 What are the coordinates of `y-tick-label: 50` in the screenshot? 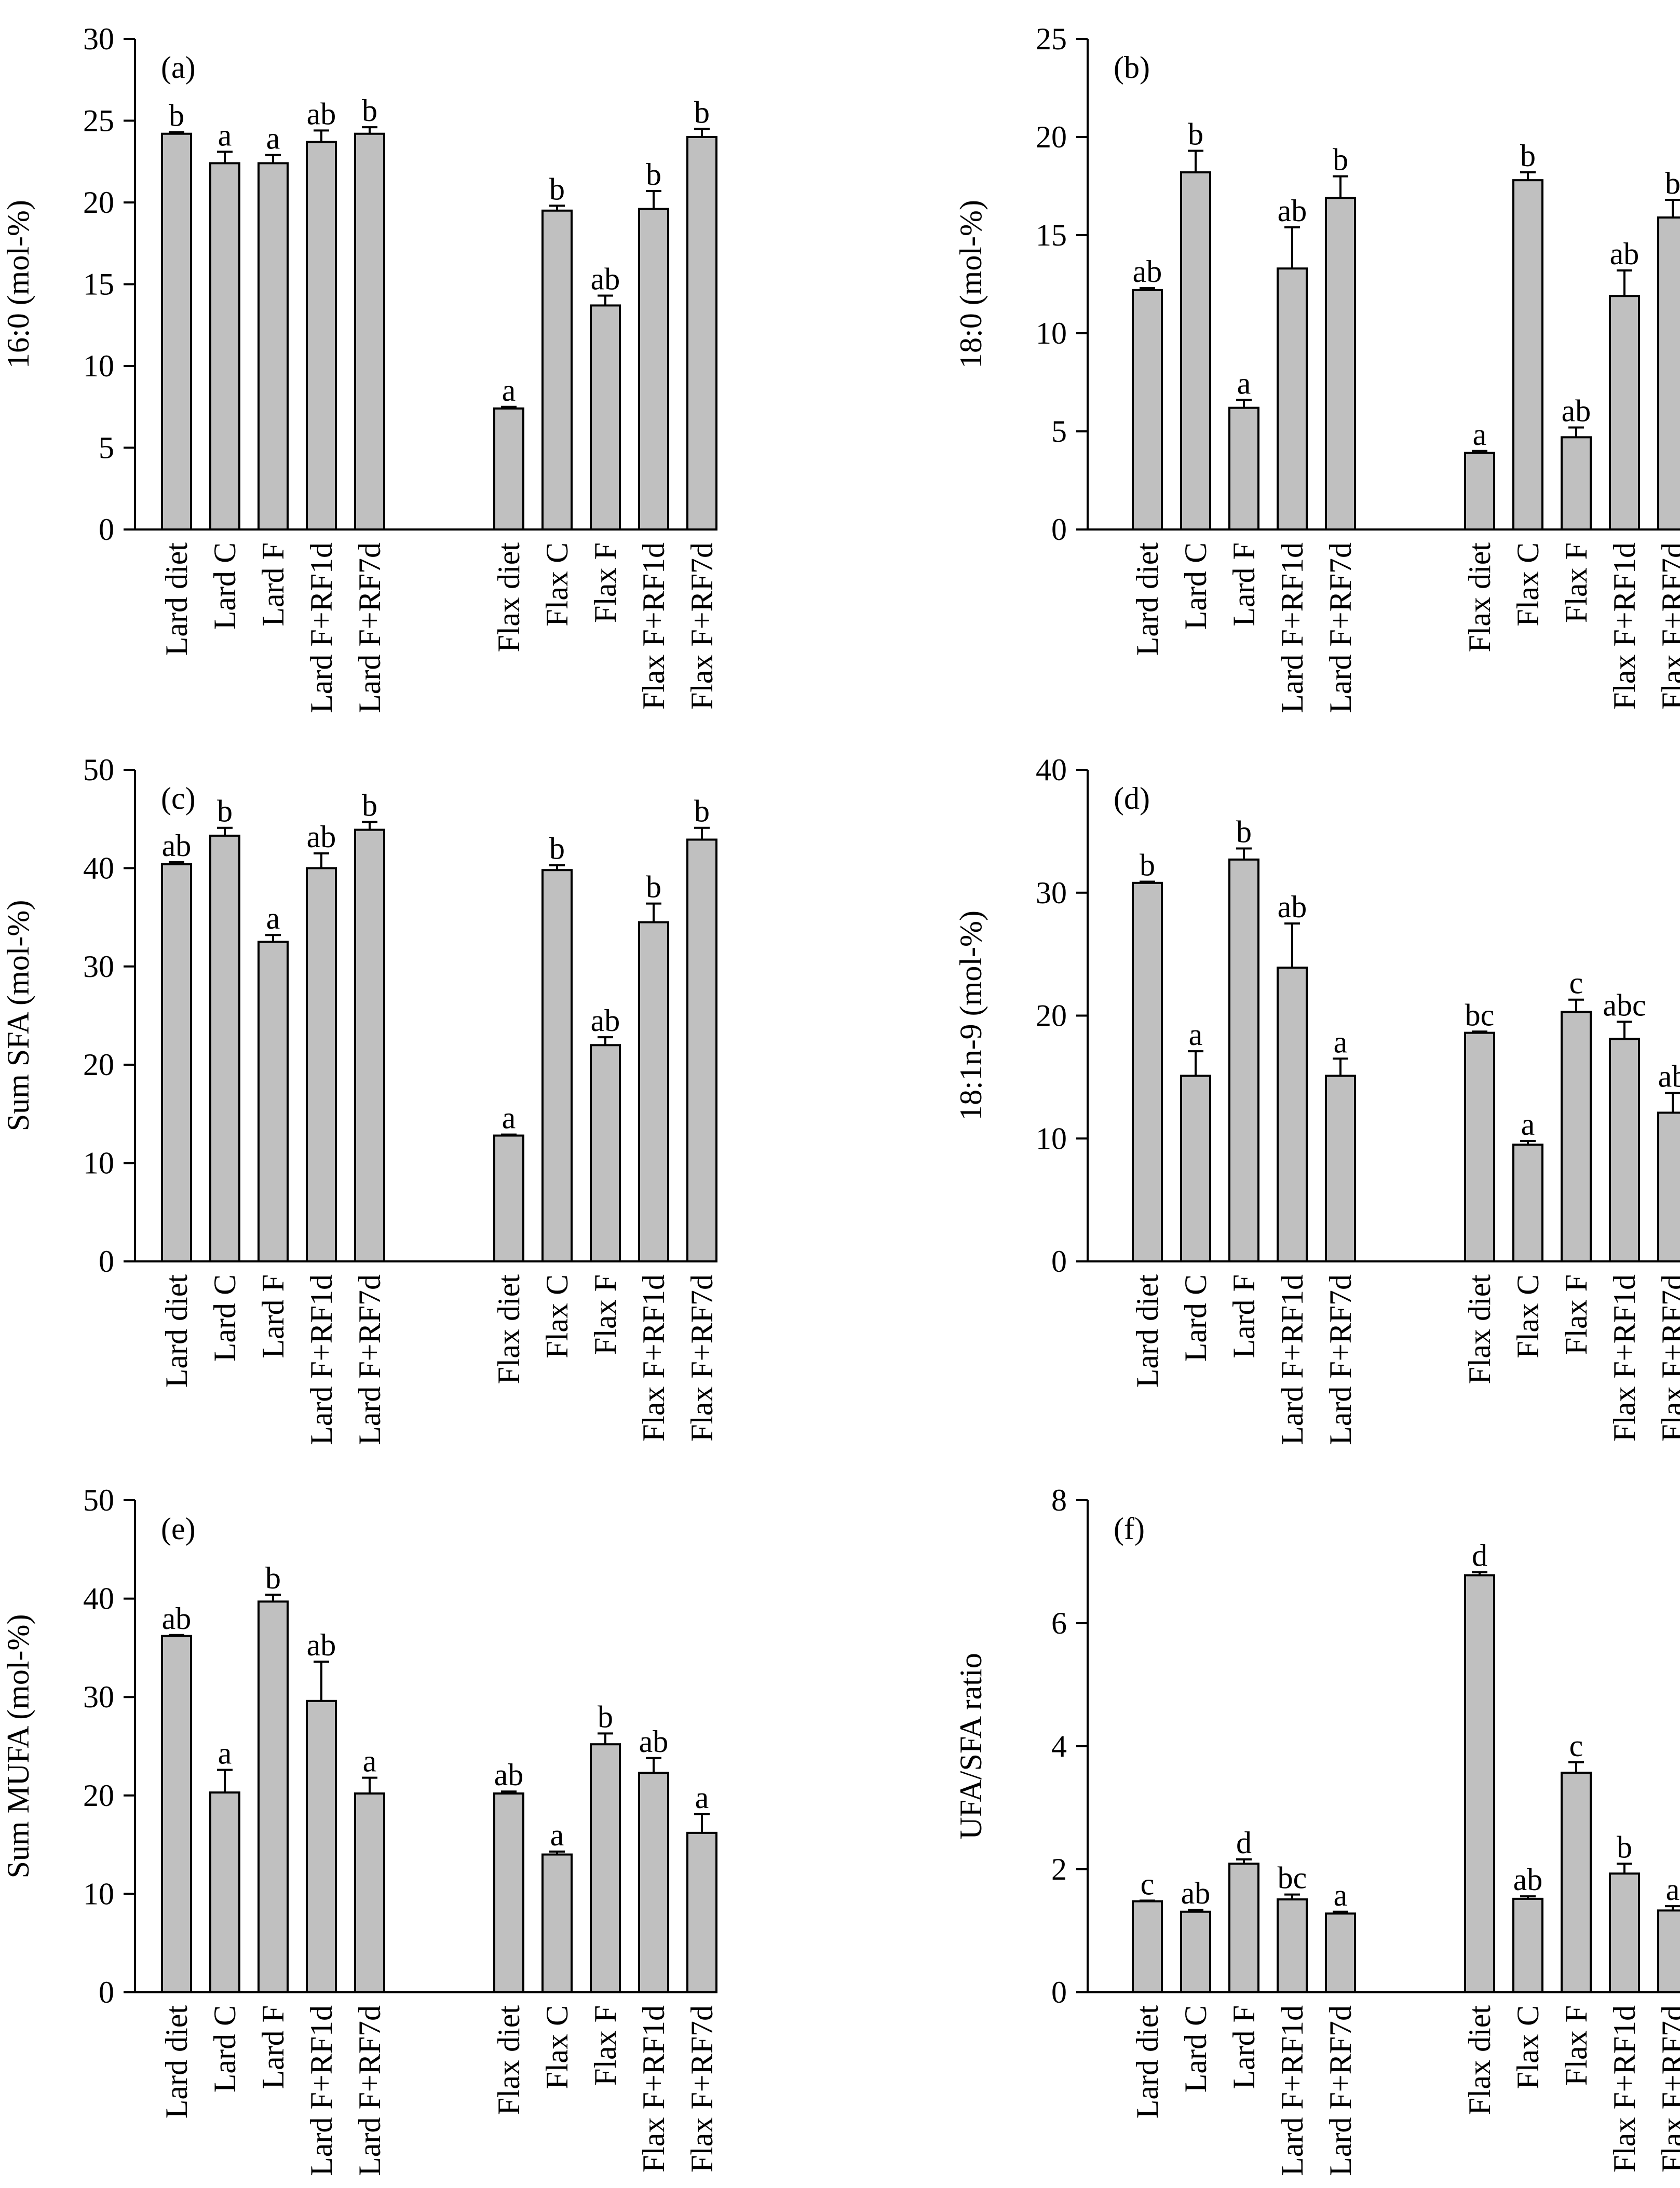 It's located at (98, 770).